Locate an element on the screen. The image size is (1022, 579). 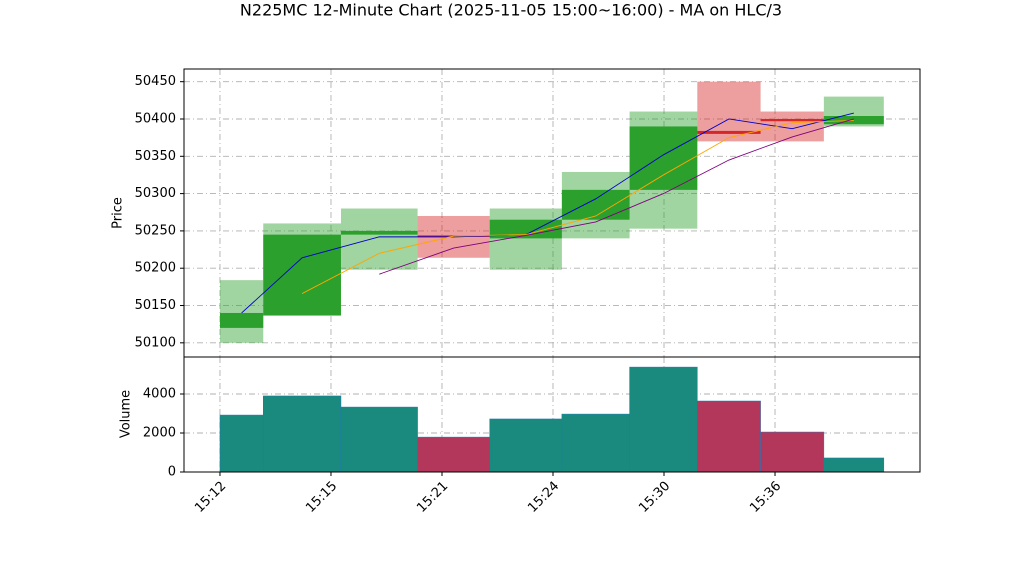
y-tick-label: 50200 is located at coordinates (155, 268).